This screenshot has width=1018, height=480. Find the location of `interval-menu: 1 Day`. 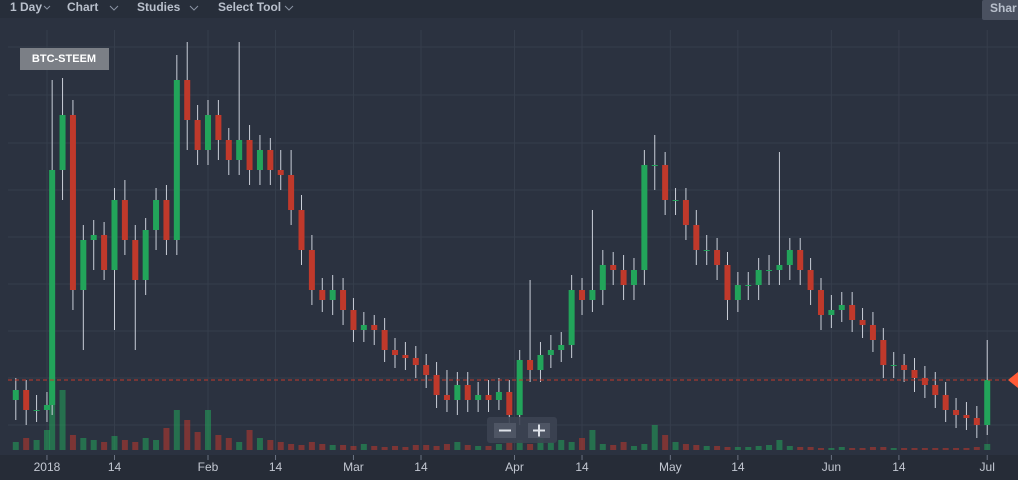

interval-menu: 1 Day is located at coordinates (26, 7).